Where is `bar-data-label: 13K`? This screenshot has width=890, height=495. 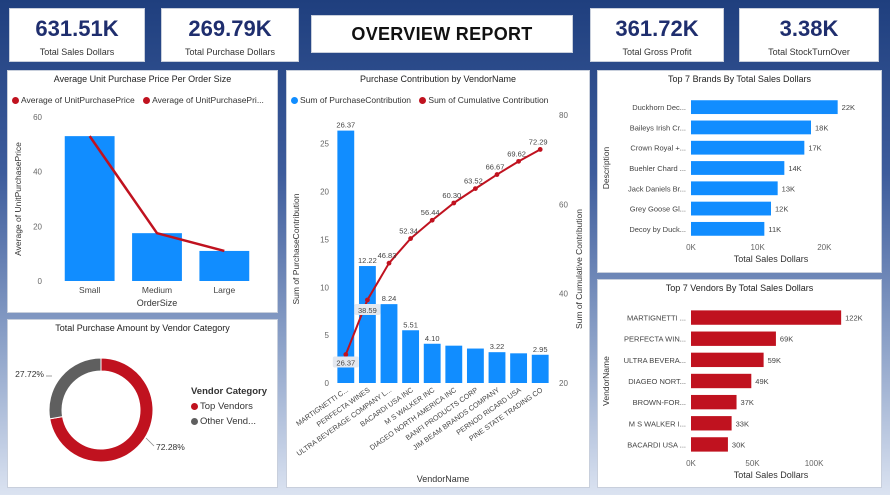
bar-data-label: 13K is located at coordinates (788, 188).